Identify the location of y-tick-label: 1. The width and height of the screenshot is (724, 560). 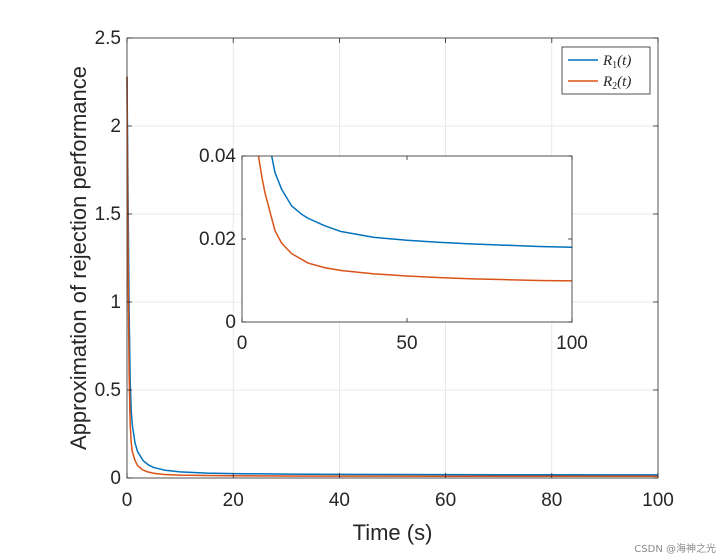
(115, 302).